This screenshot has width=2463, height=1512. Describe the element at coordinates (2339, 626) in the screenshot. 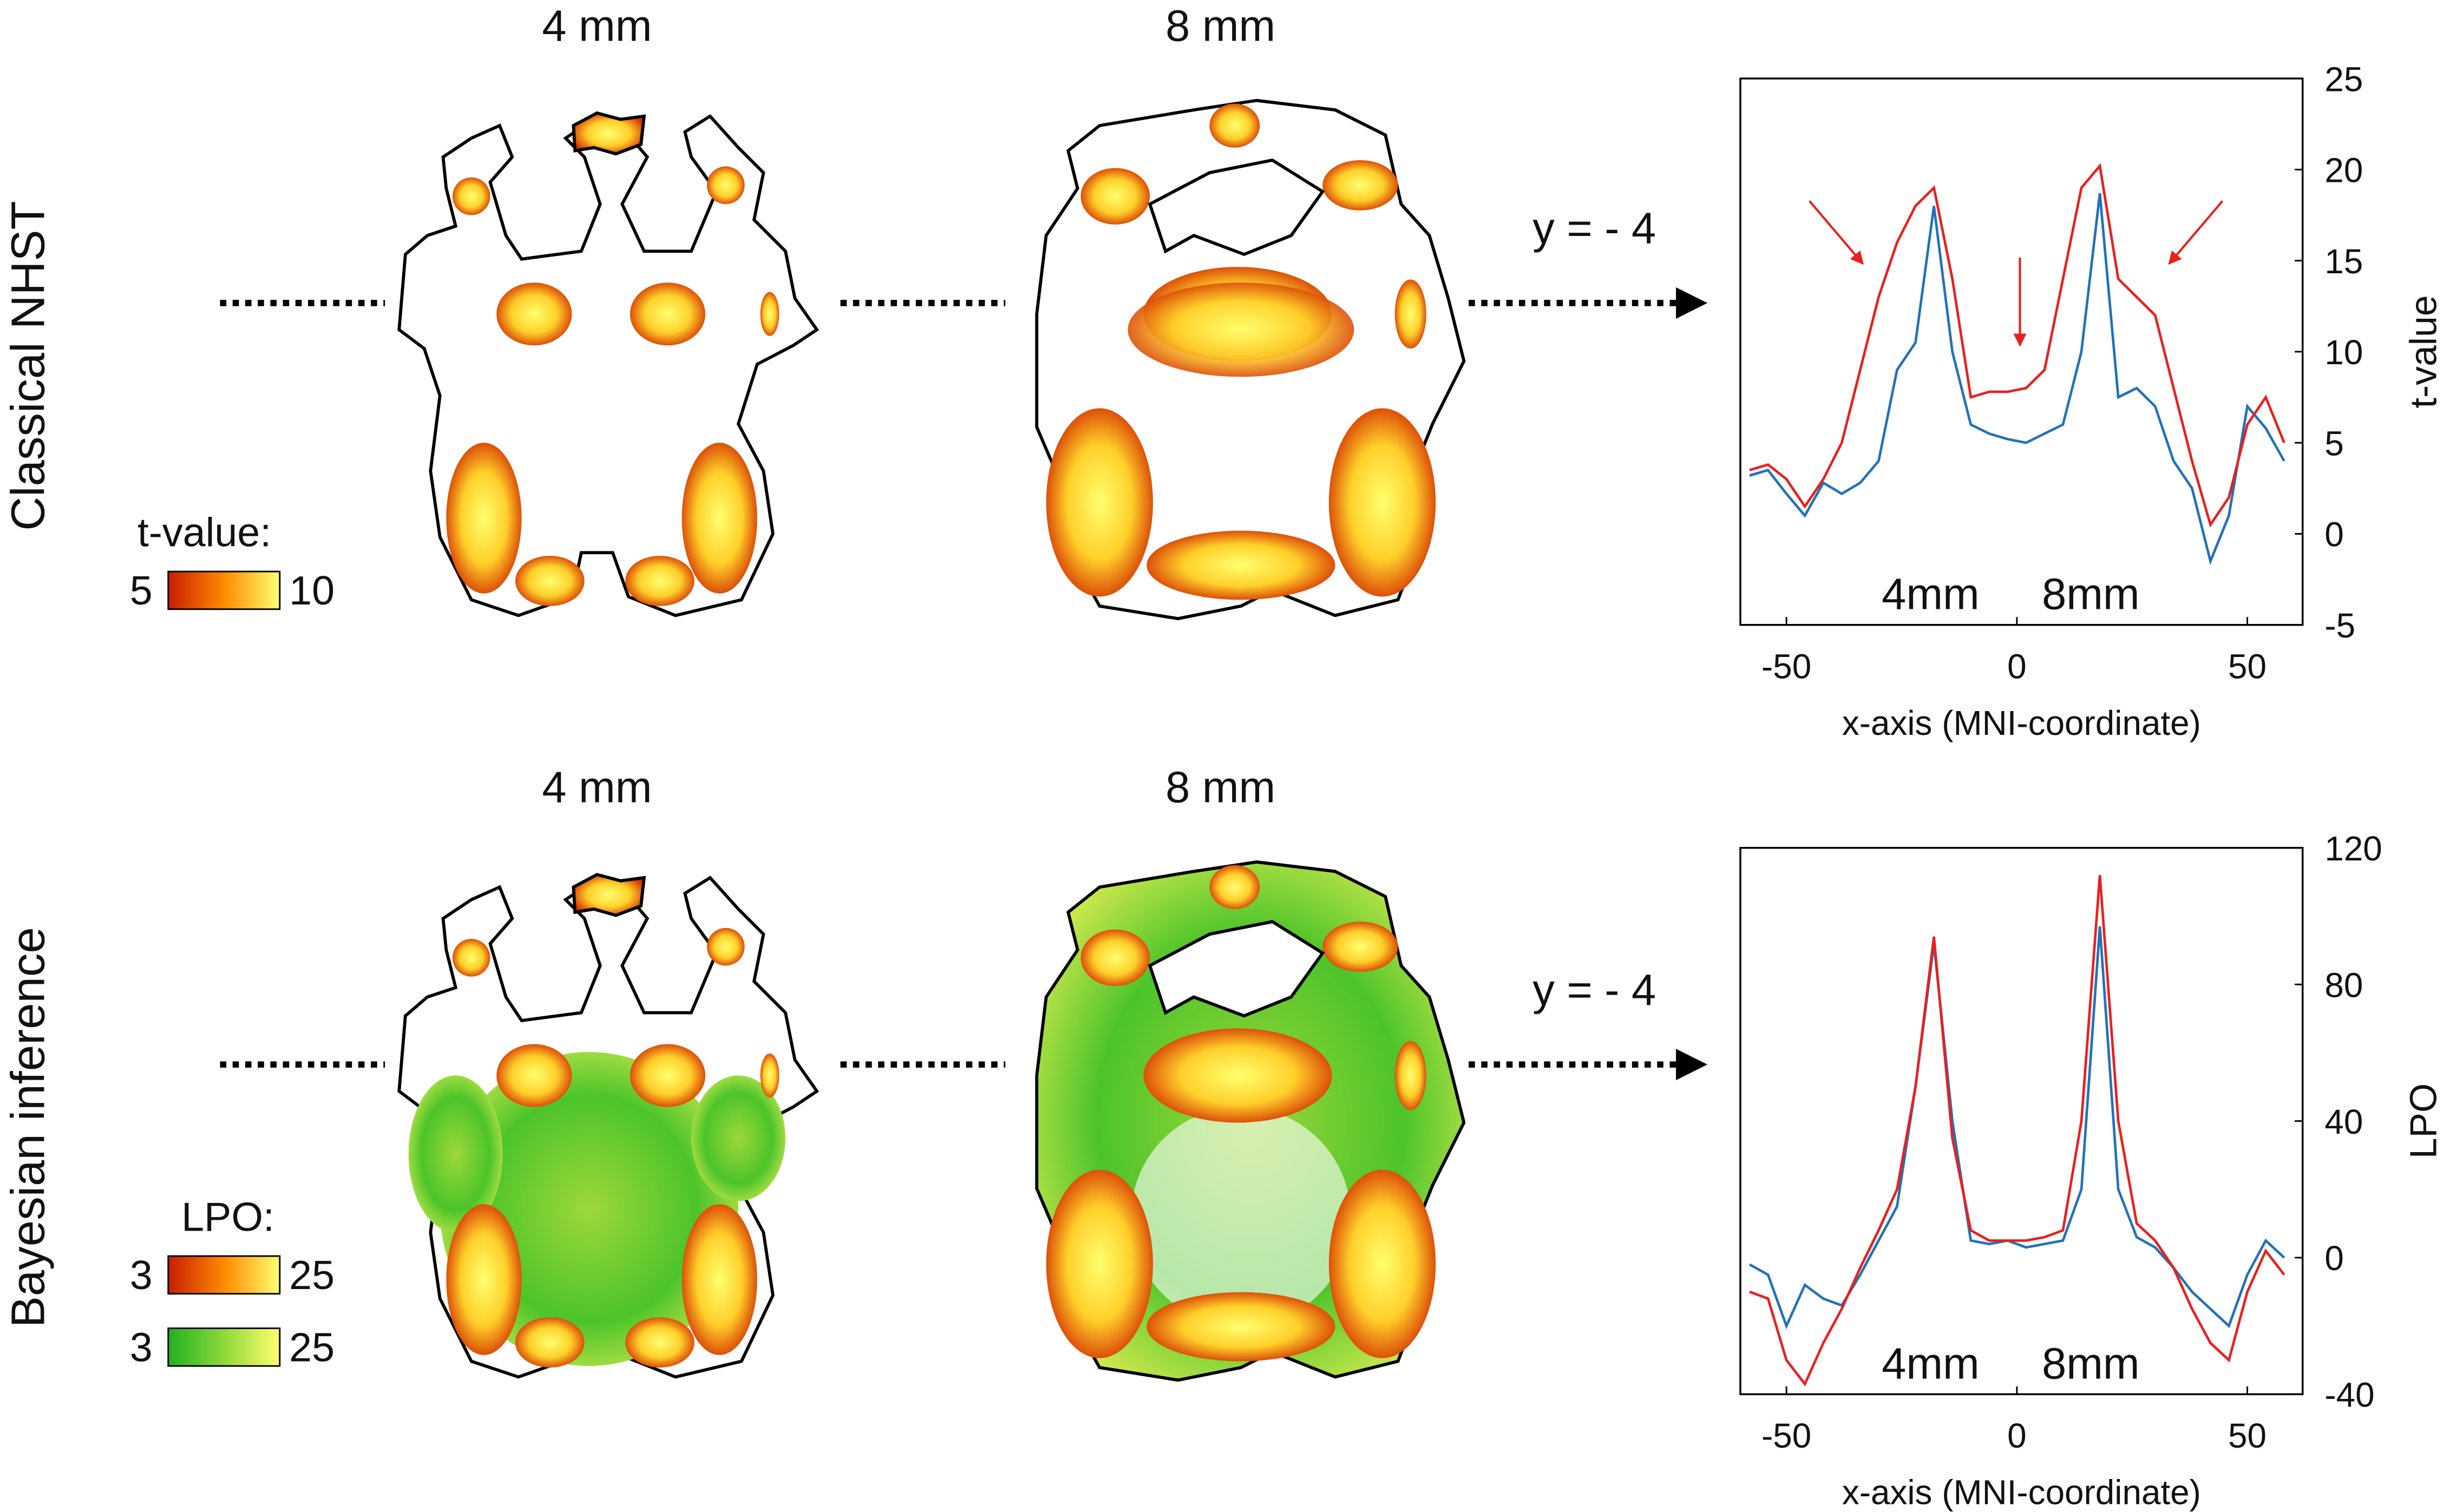

I see `y-tick-label: -5` at that location.